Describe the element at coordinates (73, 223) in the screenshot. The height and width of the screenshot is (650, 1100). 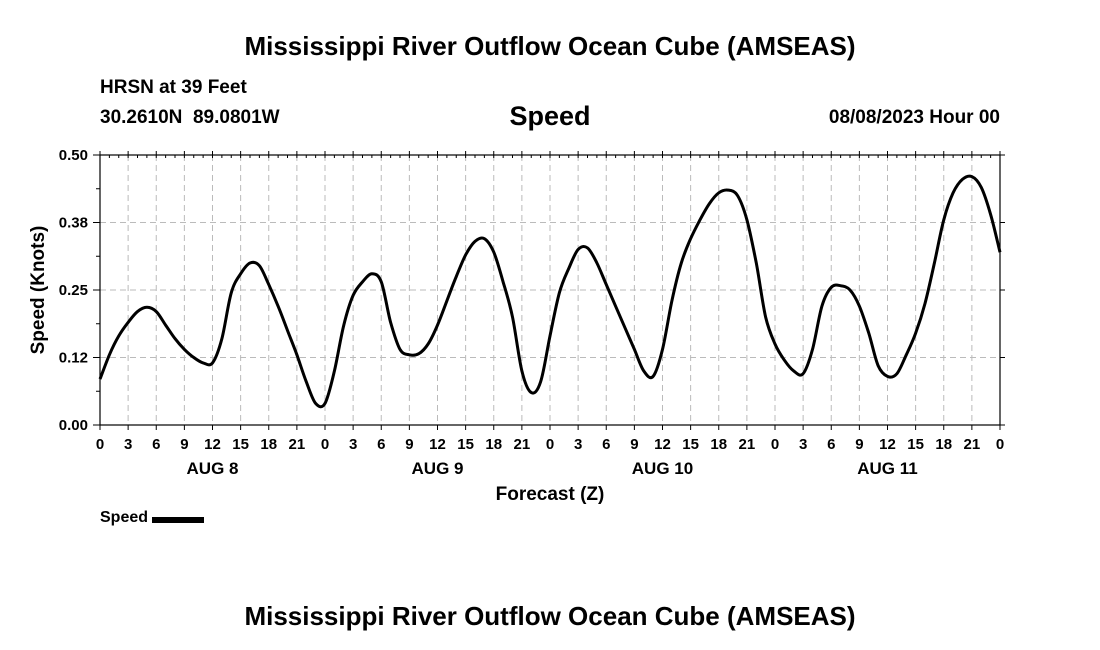
I see `y-tick-label: 0.38` at that location.